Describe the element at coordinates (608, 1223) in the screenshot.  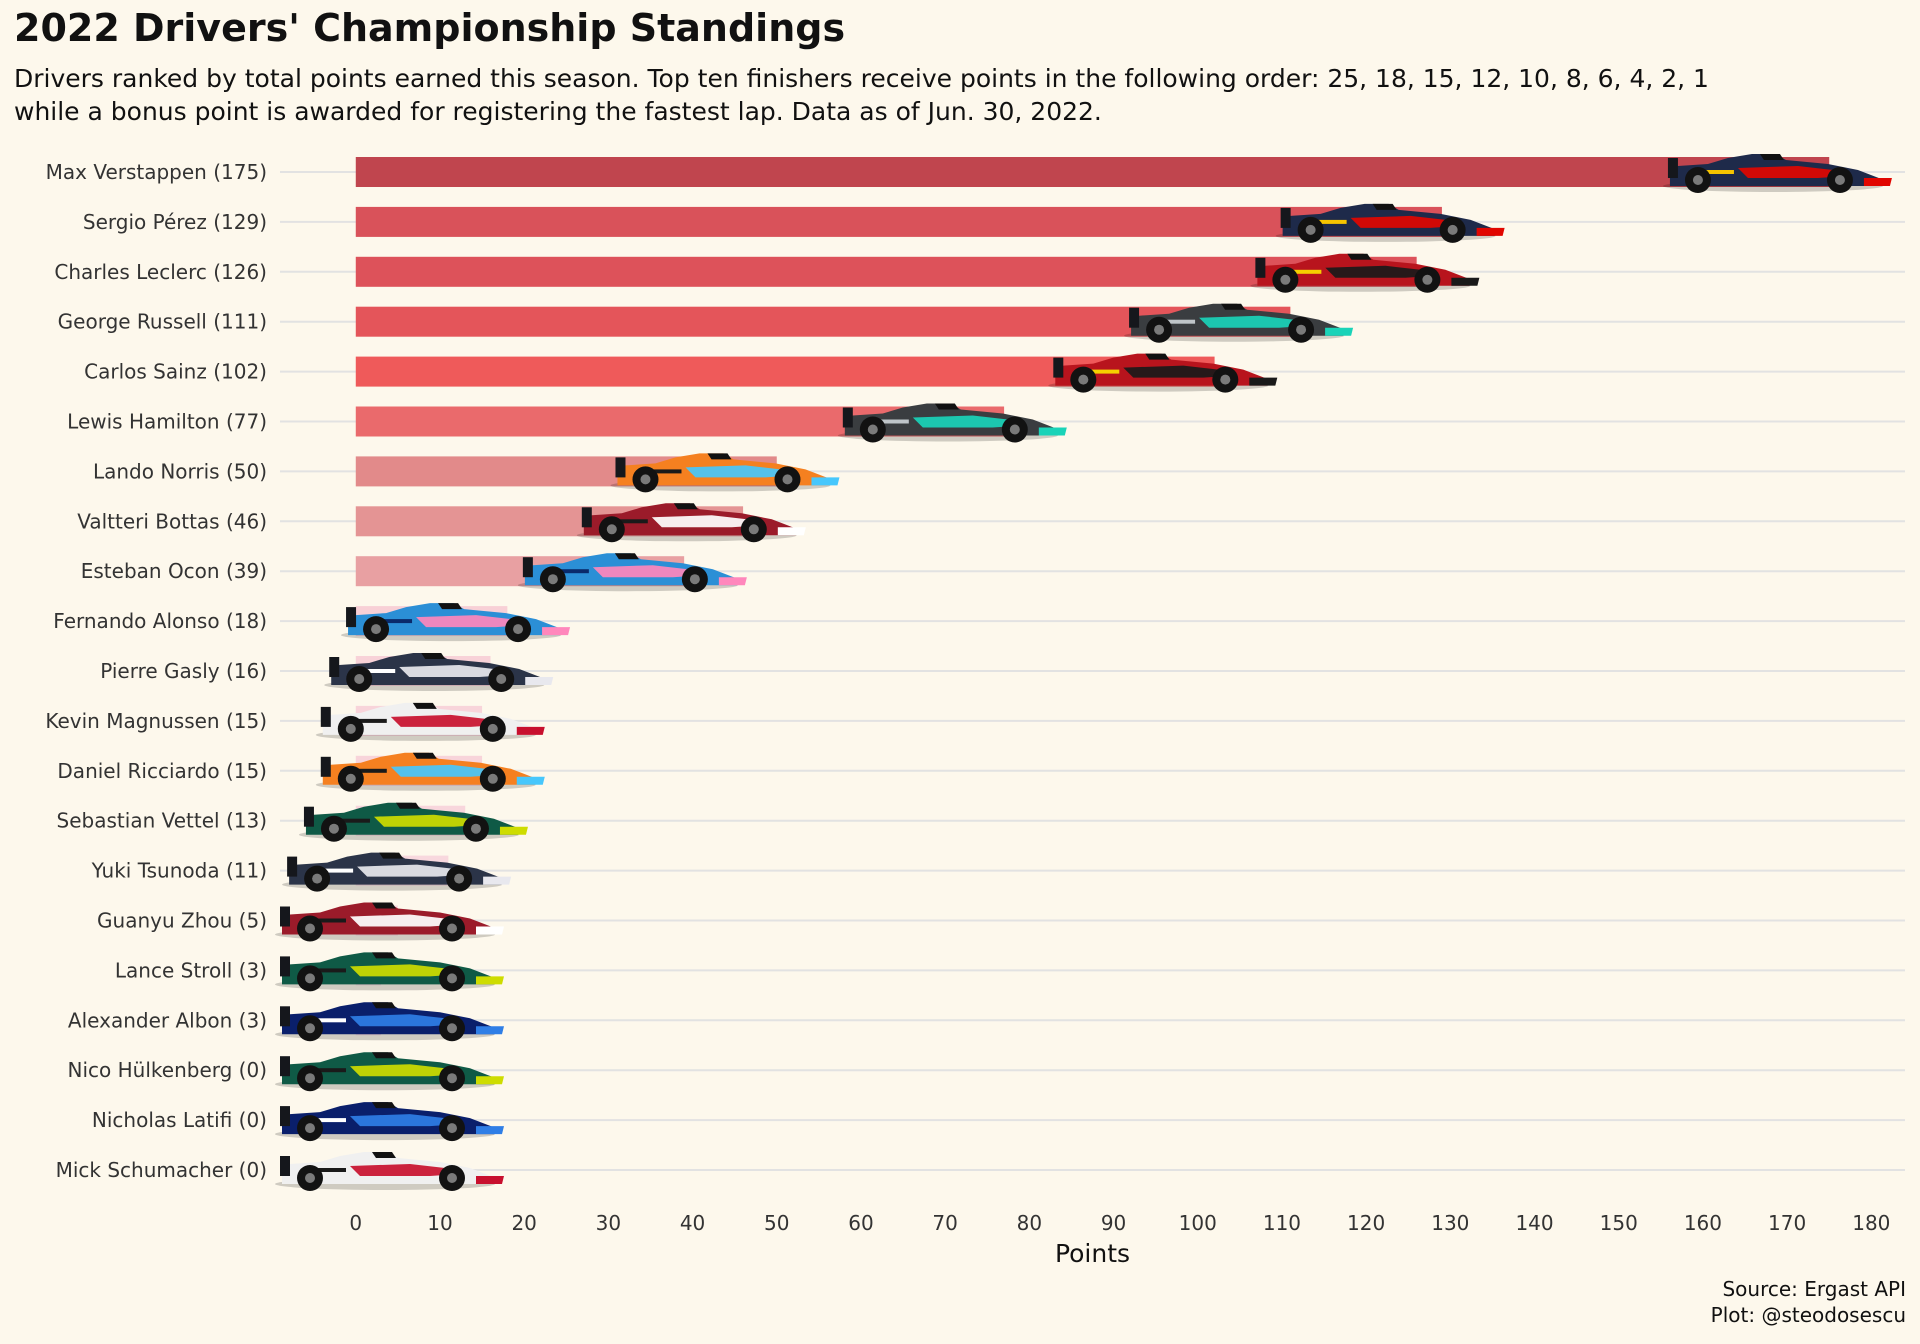
I see `x-tick-label: 30` at that location.